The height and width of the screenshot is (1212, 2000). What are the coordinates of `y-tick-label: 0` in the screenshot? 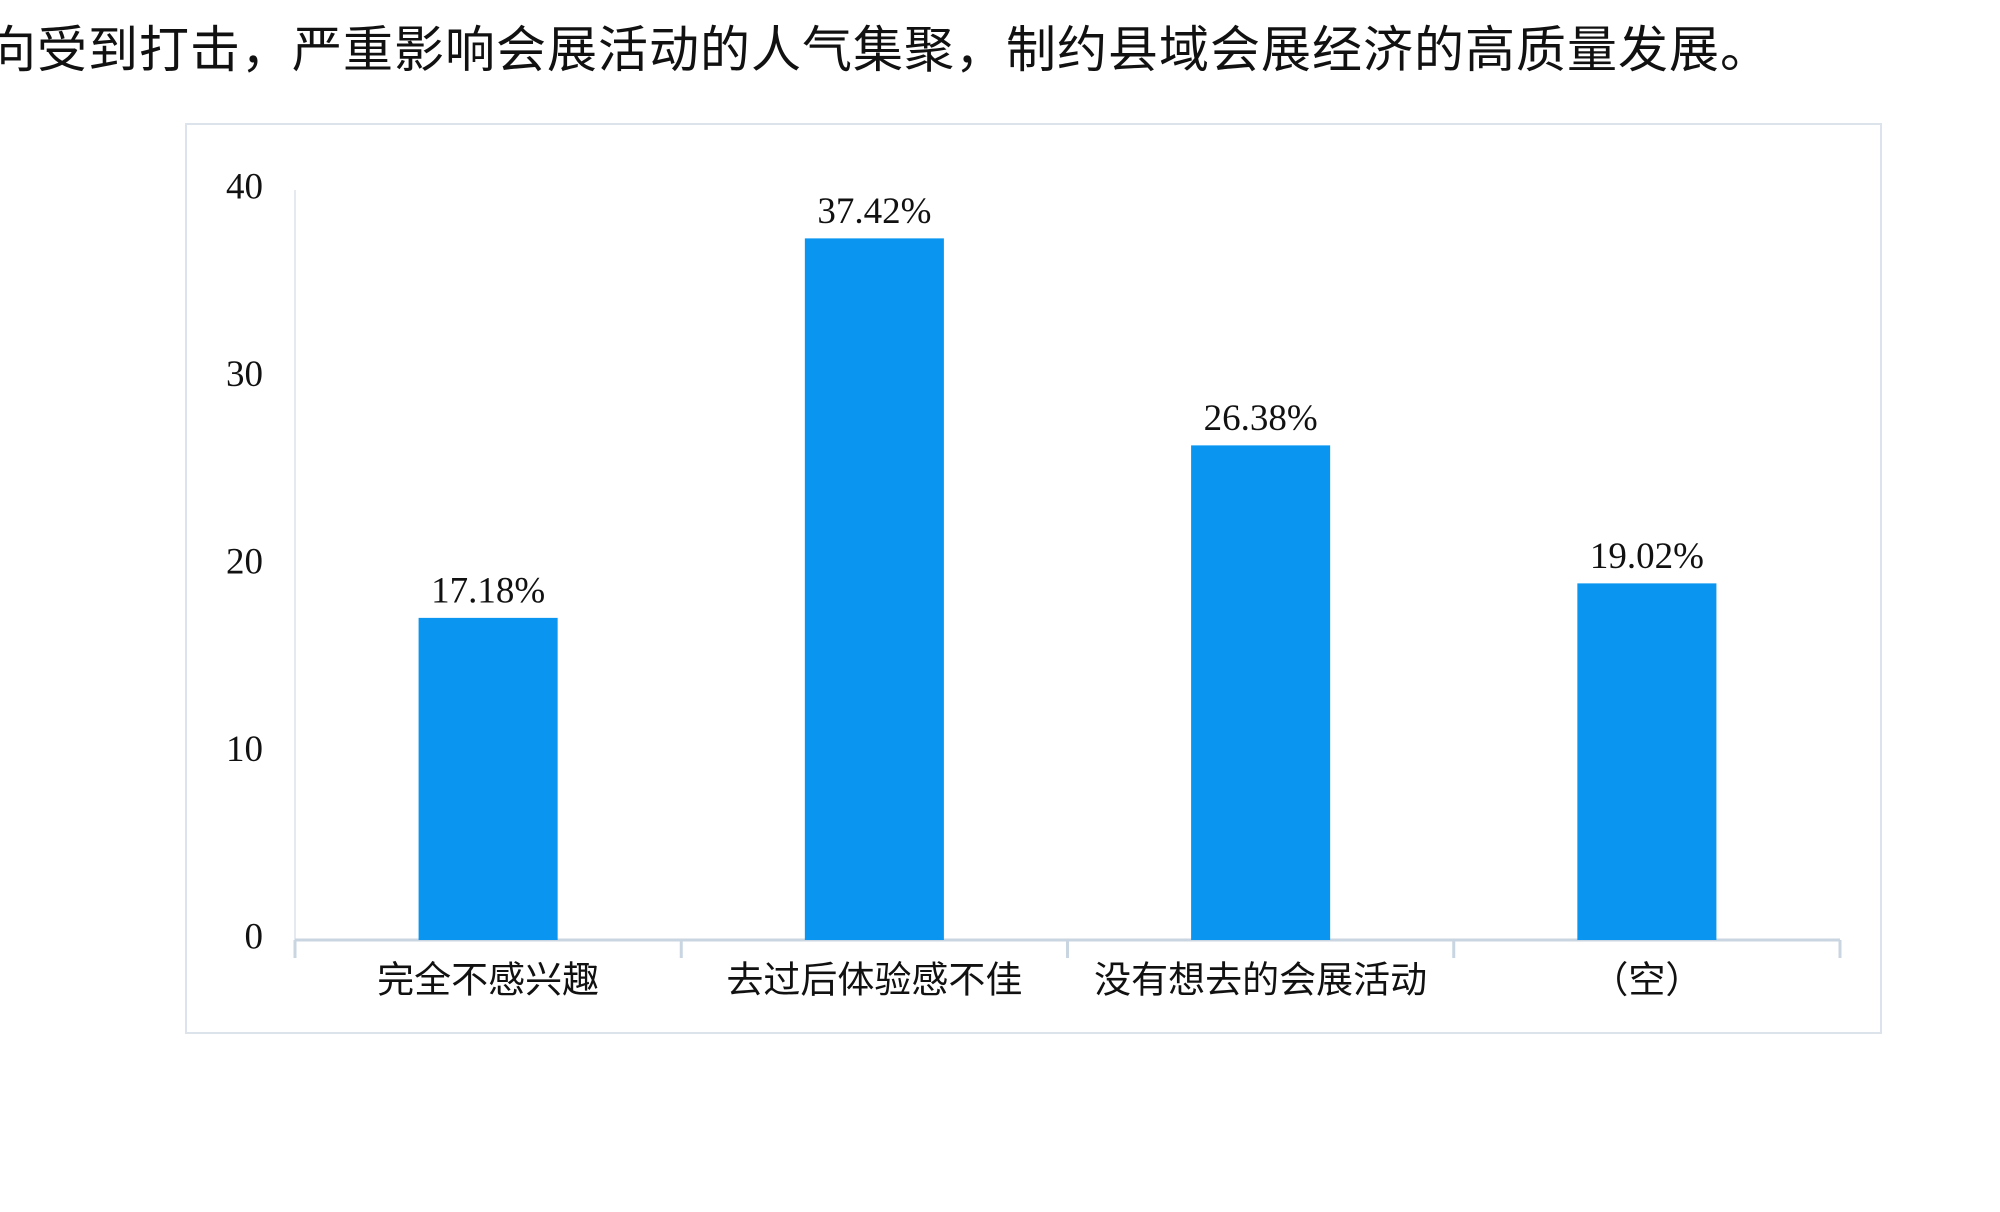 It's located at (254, 936).